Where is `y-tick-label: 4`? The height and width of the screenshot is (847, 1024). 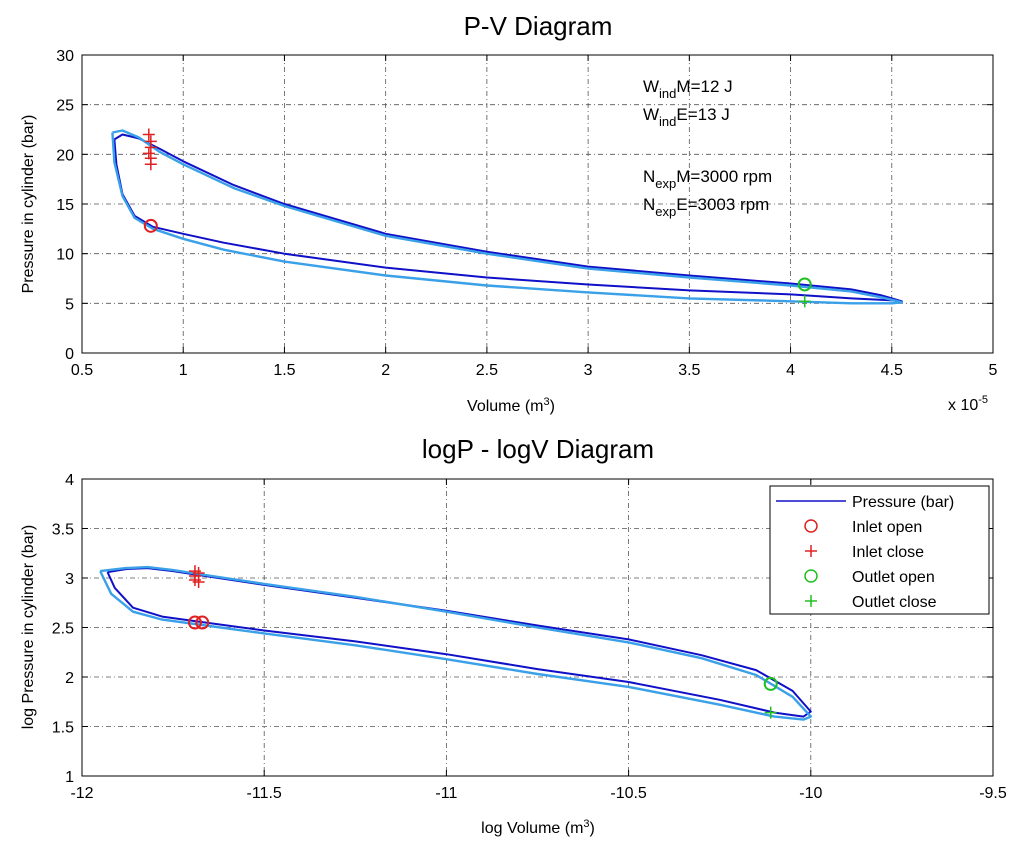
y-tick-label: 4 is located at coordinates (69, 480).